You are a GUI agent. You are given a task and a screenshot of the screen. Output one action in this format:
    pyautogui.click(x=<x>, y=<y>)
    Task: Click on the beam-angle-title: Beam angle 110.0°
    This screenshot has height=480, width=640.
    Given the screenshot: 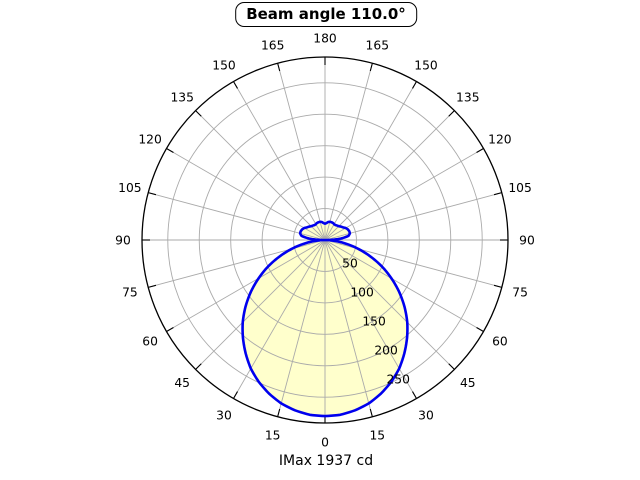 What is the action you would take?
    pyautogui.click(x=326, y=14)
    